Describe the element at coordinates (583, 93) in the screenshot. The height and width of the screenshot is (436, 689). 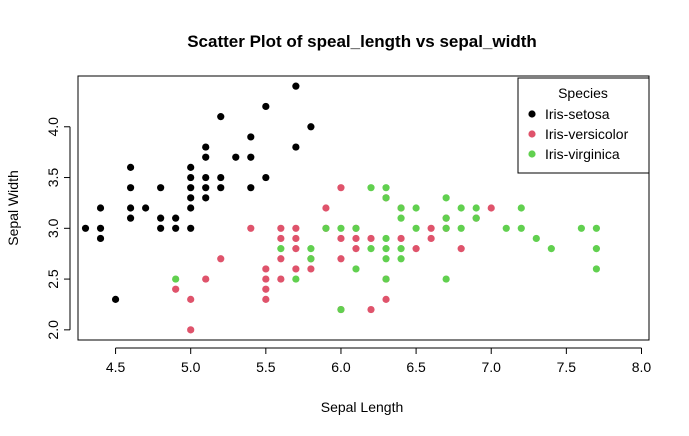
I see `legend-title: Species` at that location.